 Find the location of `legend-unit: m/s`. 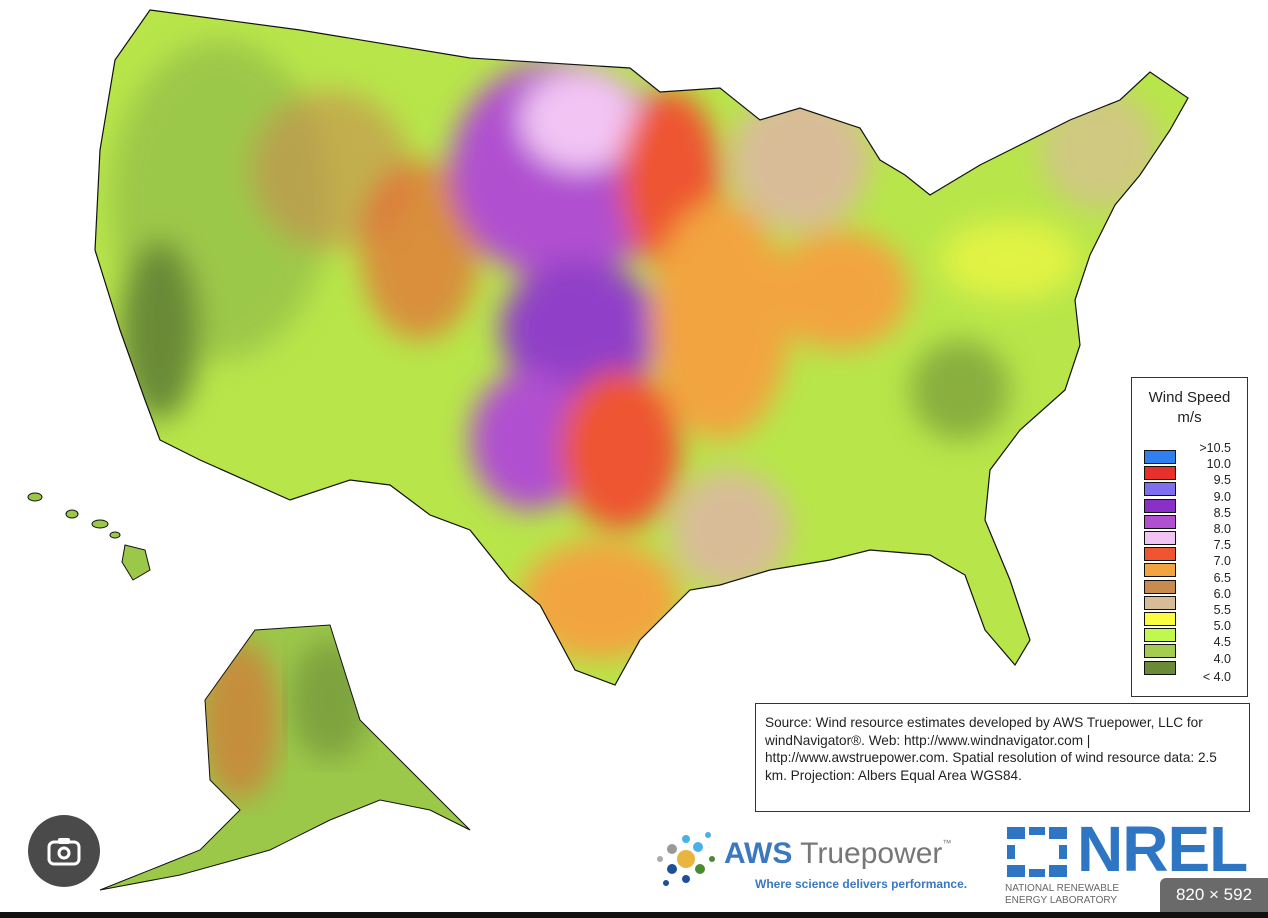

legend-unit: m/s is located at coordinates (1189, 417).